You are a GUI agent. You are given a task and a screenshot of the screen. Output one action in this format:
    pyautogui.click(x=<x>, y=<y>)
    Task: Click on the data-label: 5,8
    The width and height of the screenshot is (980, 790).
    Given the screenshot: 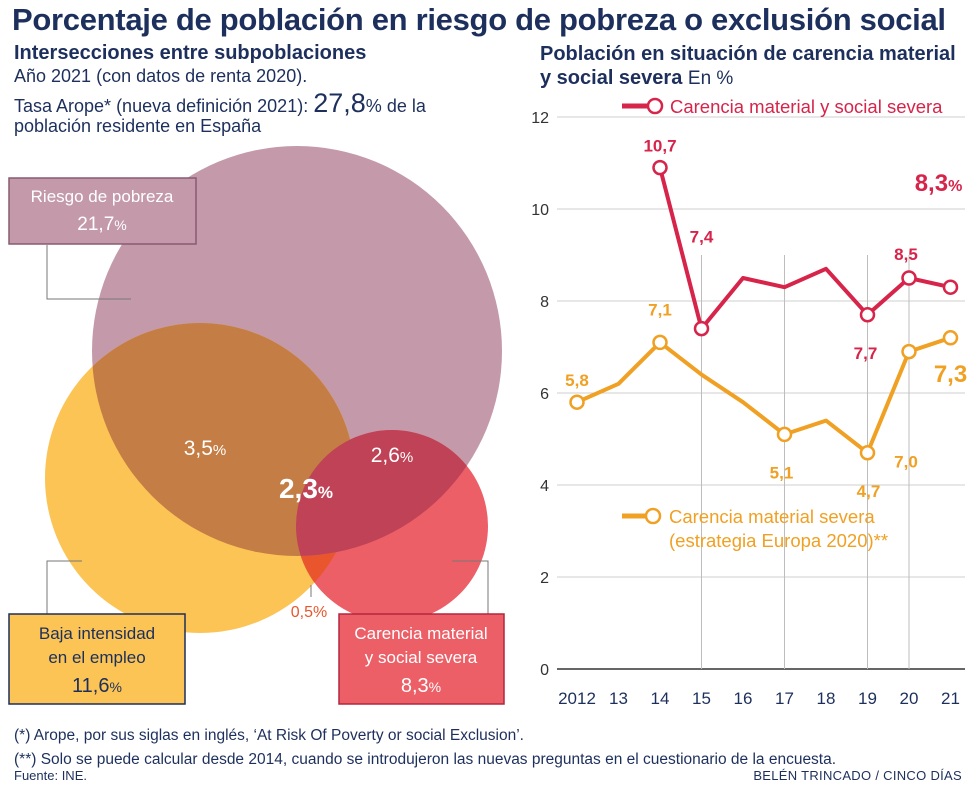 What is the action you would take?
    pyautogui.click(x=577, y=380)
    